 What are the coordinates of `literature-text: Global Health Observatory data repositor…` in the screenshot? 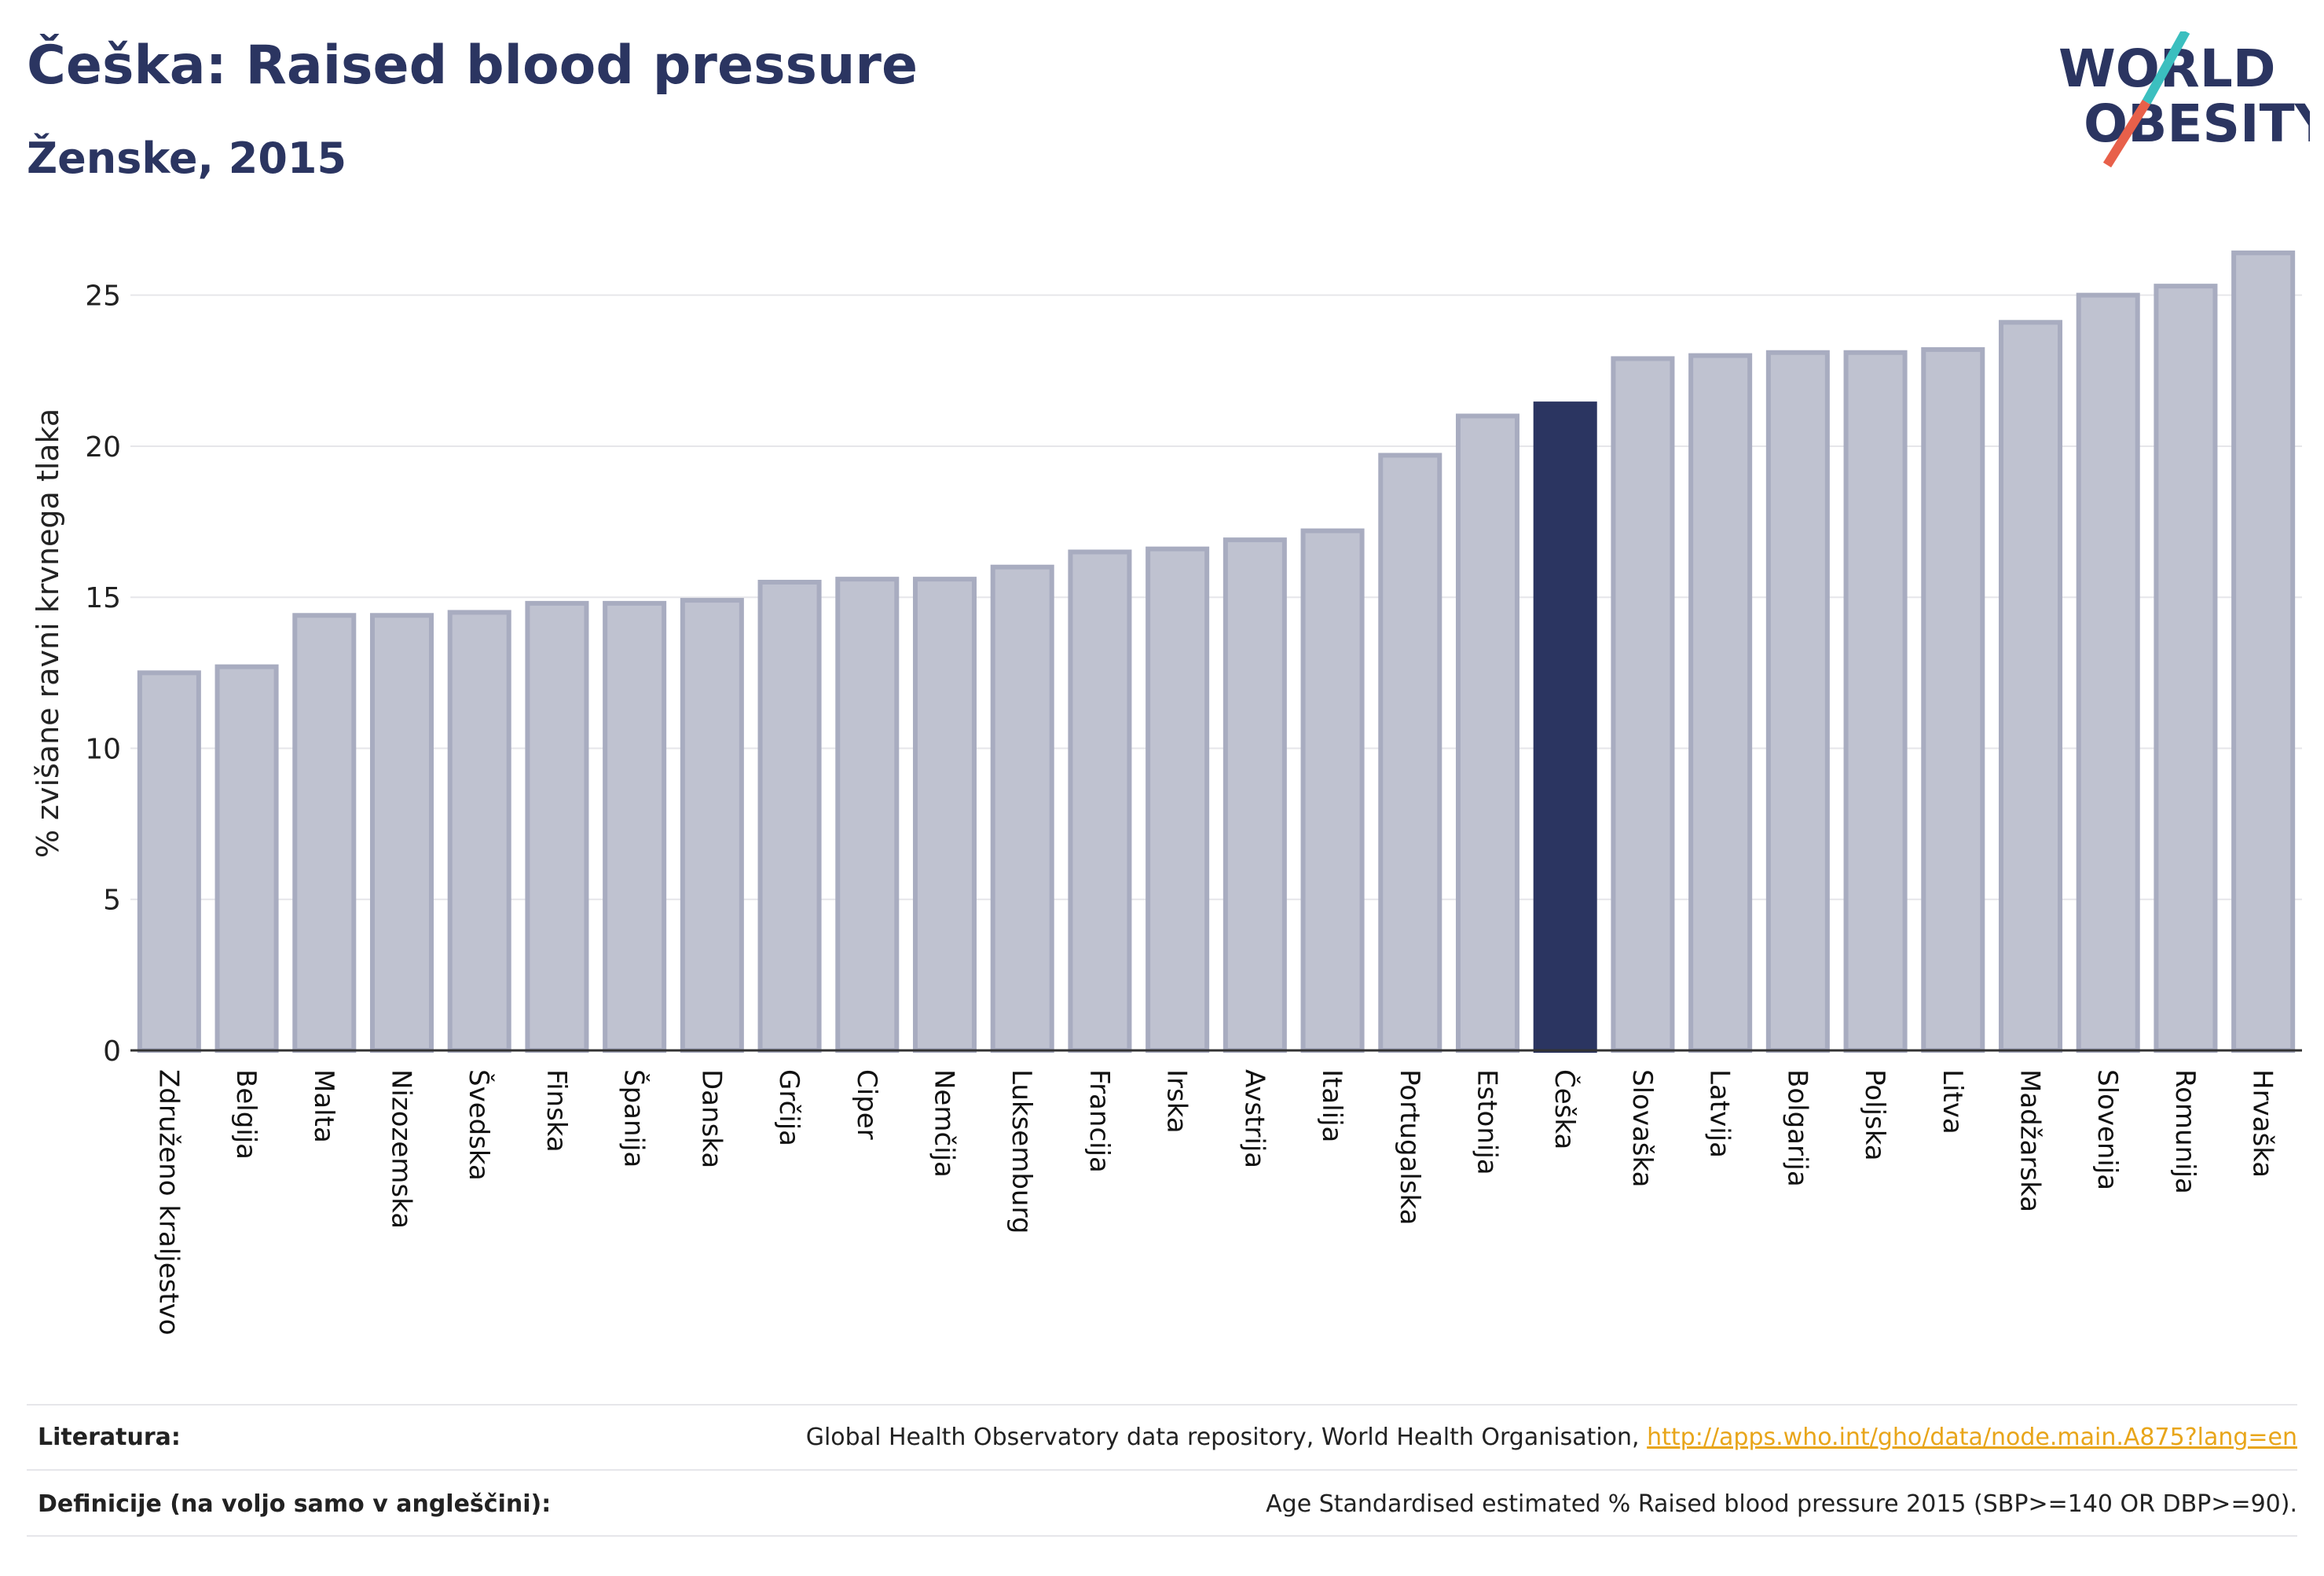 It's located at (1222, 1437).